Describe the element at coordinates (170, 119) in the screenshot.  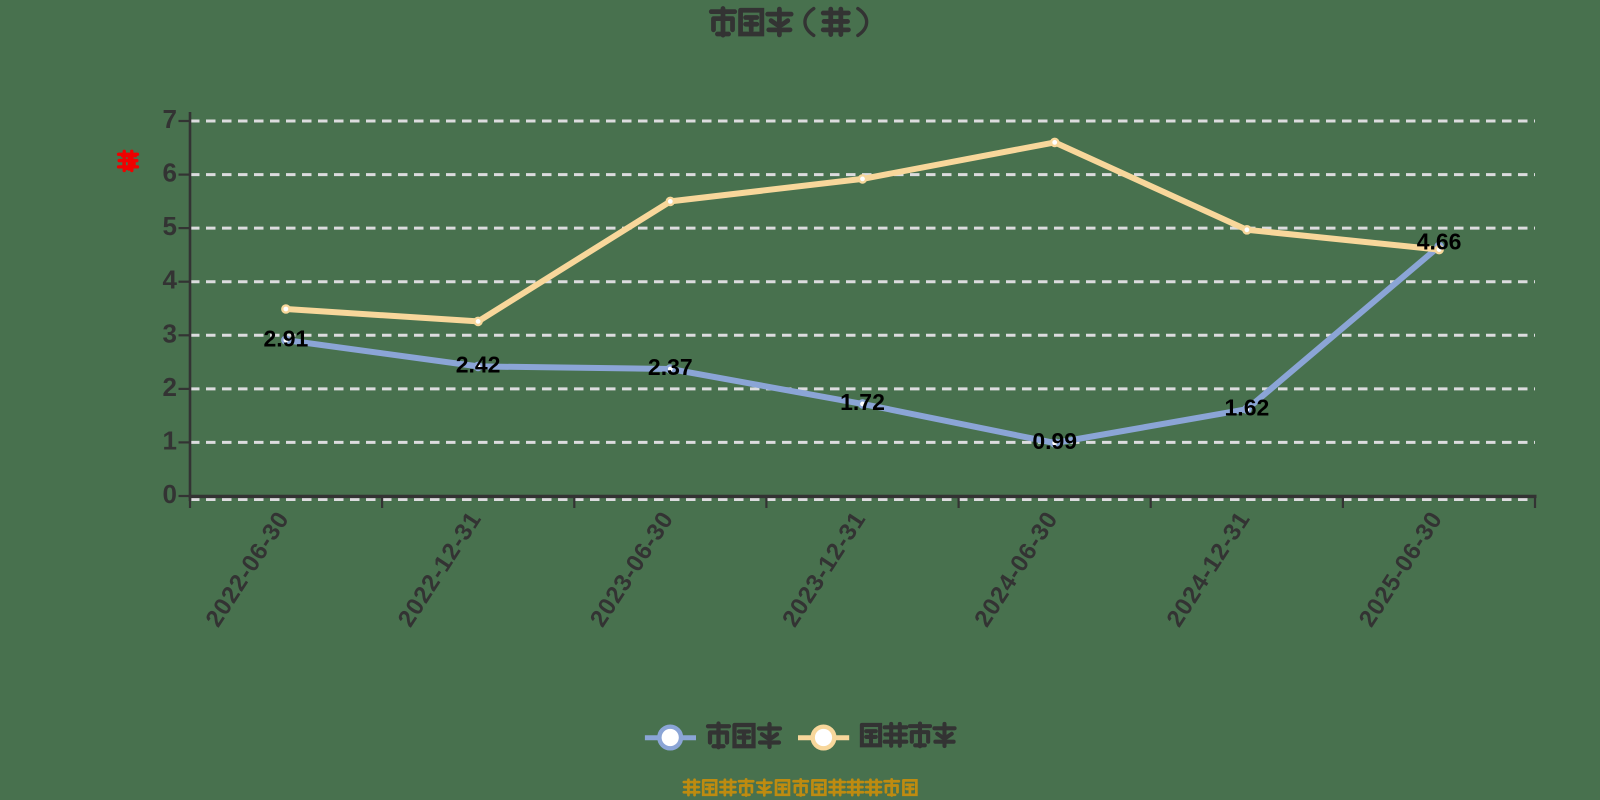
I see `svg-text: 7` at that location.